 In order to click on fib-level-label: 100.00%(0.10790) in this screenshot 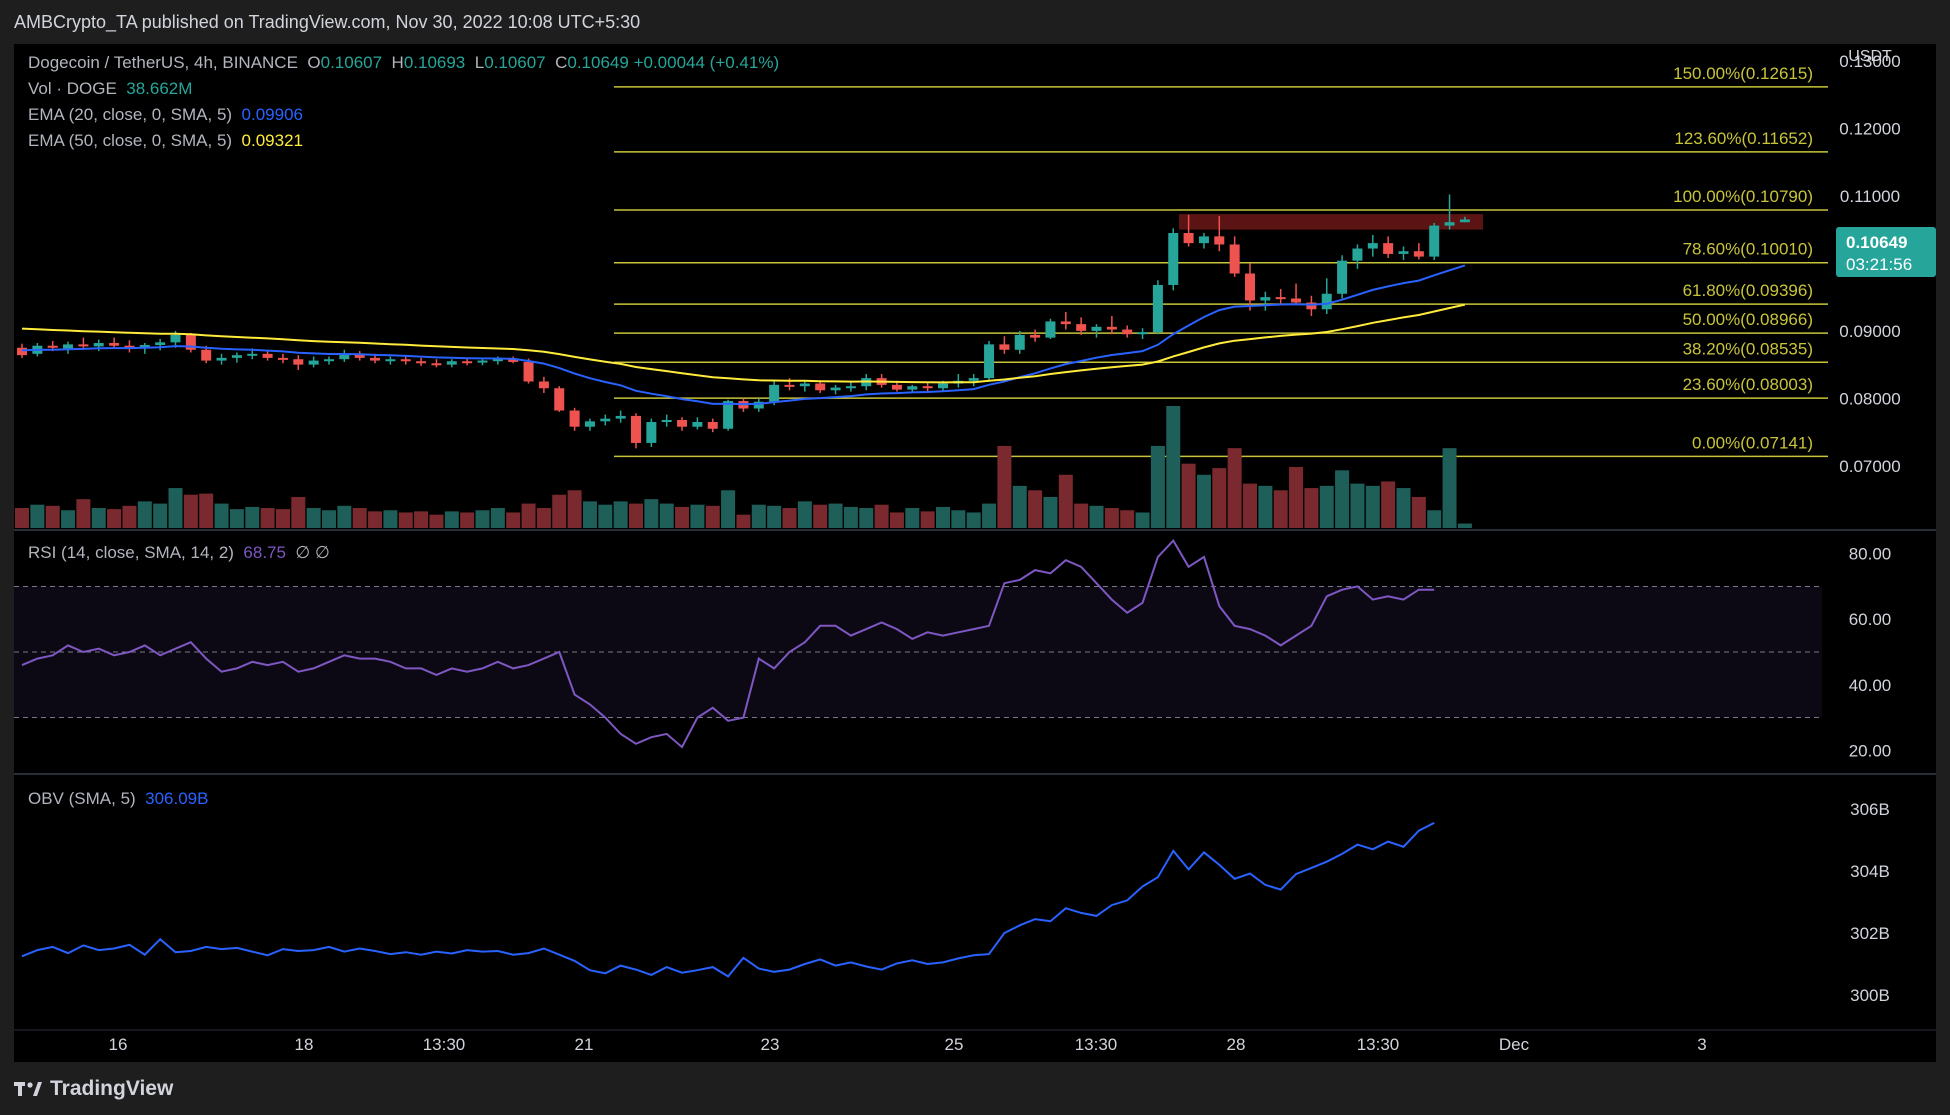, I will do `click(1743, 196)`.